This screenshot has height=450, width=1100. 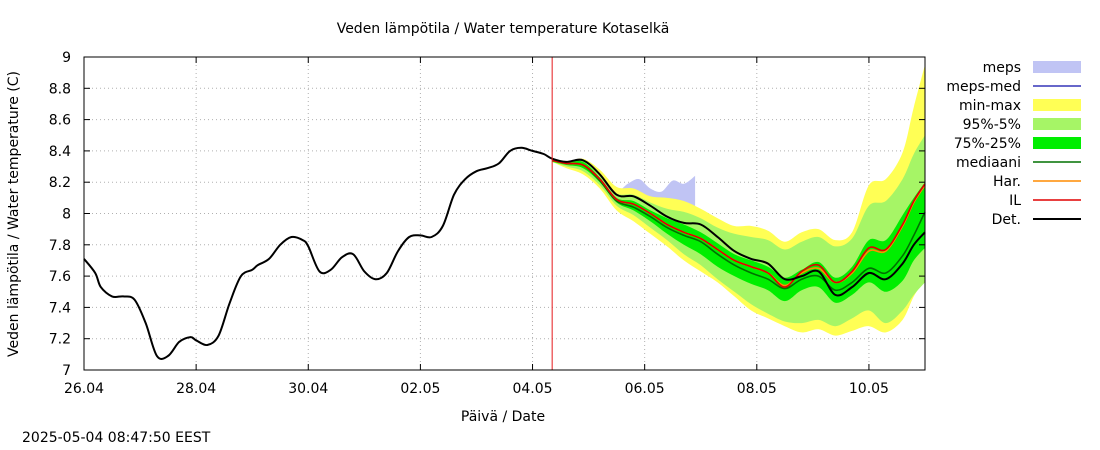 I want to click on legend-label: 75%-25%, so click(x=987, y=144).